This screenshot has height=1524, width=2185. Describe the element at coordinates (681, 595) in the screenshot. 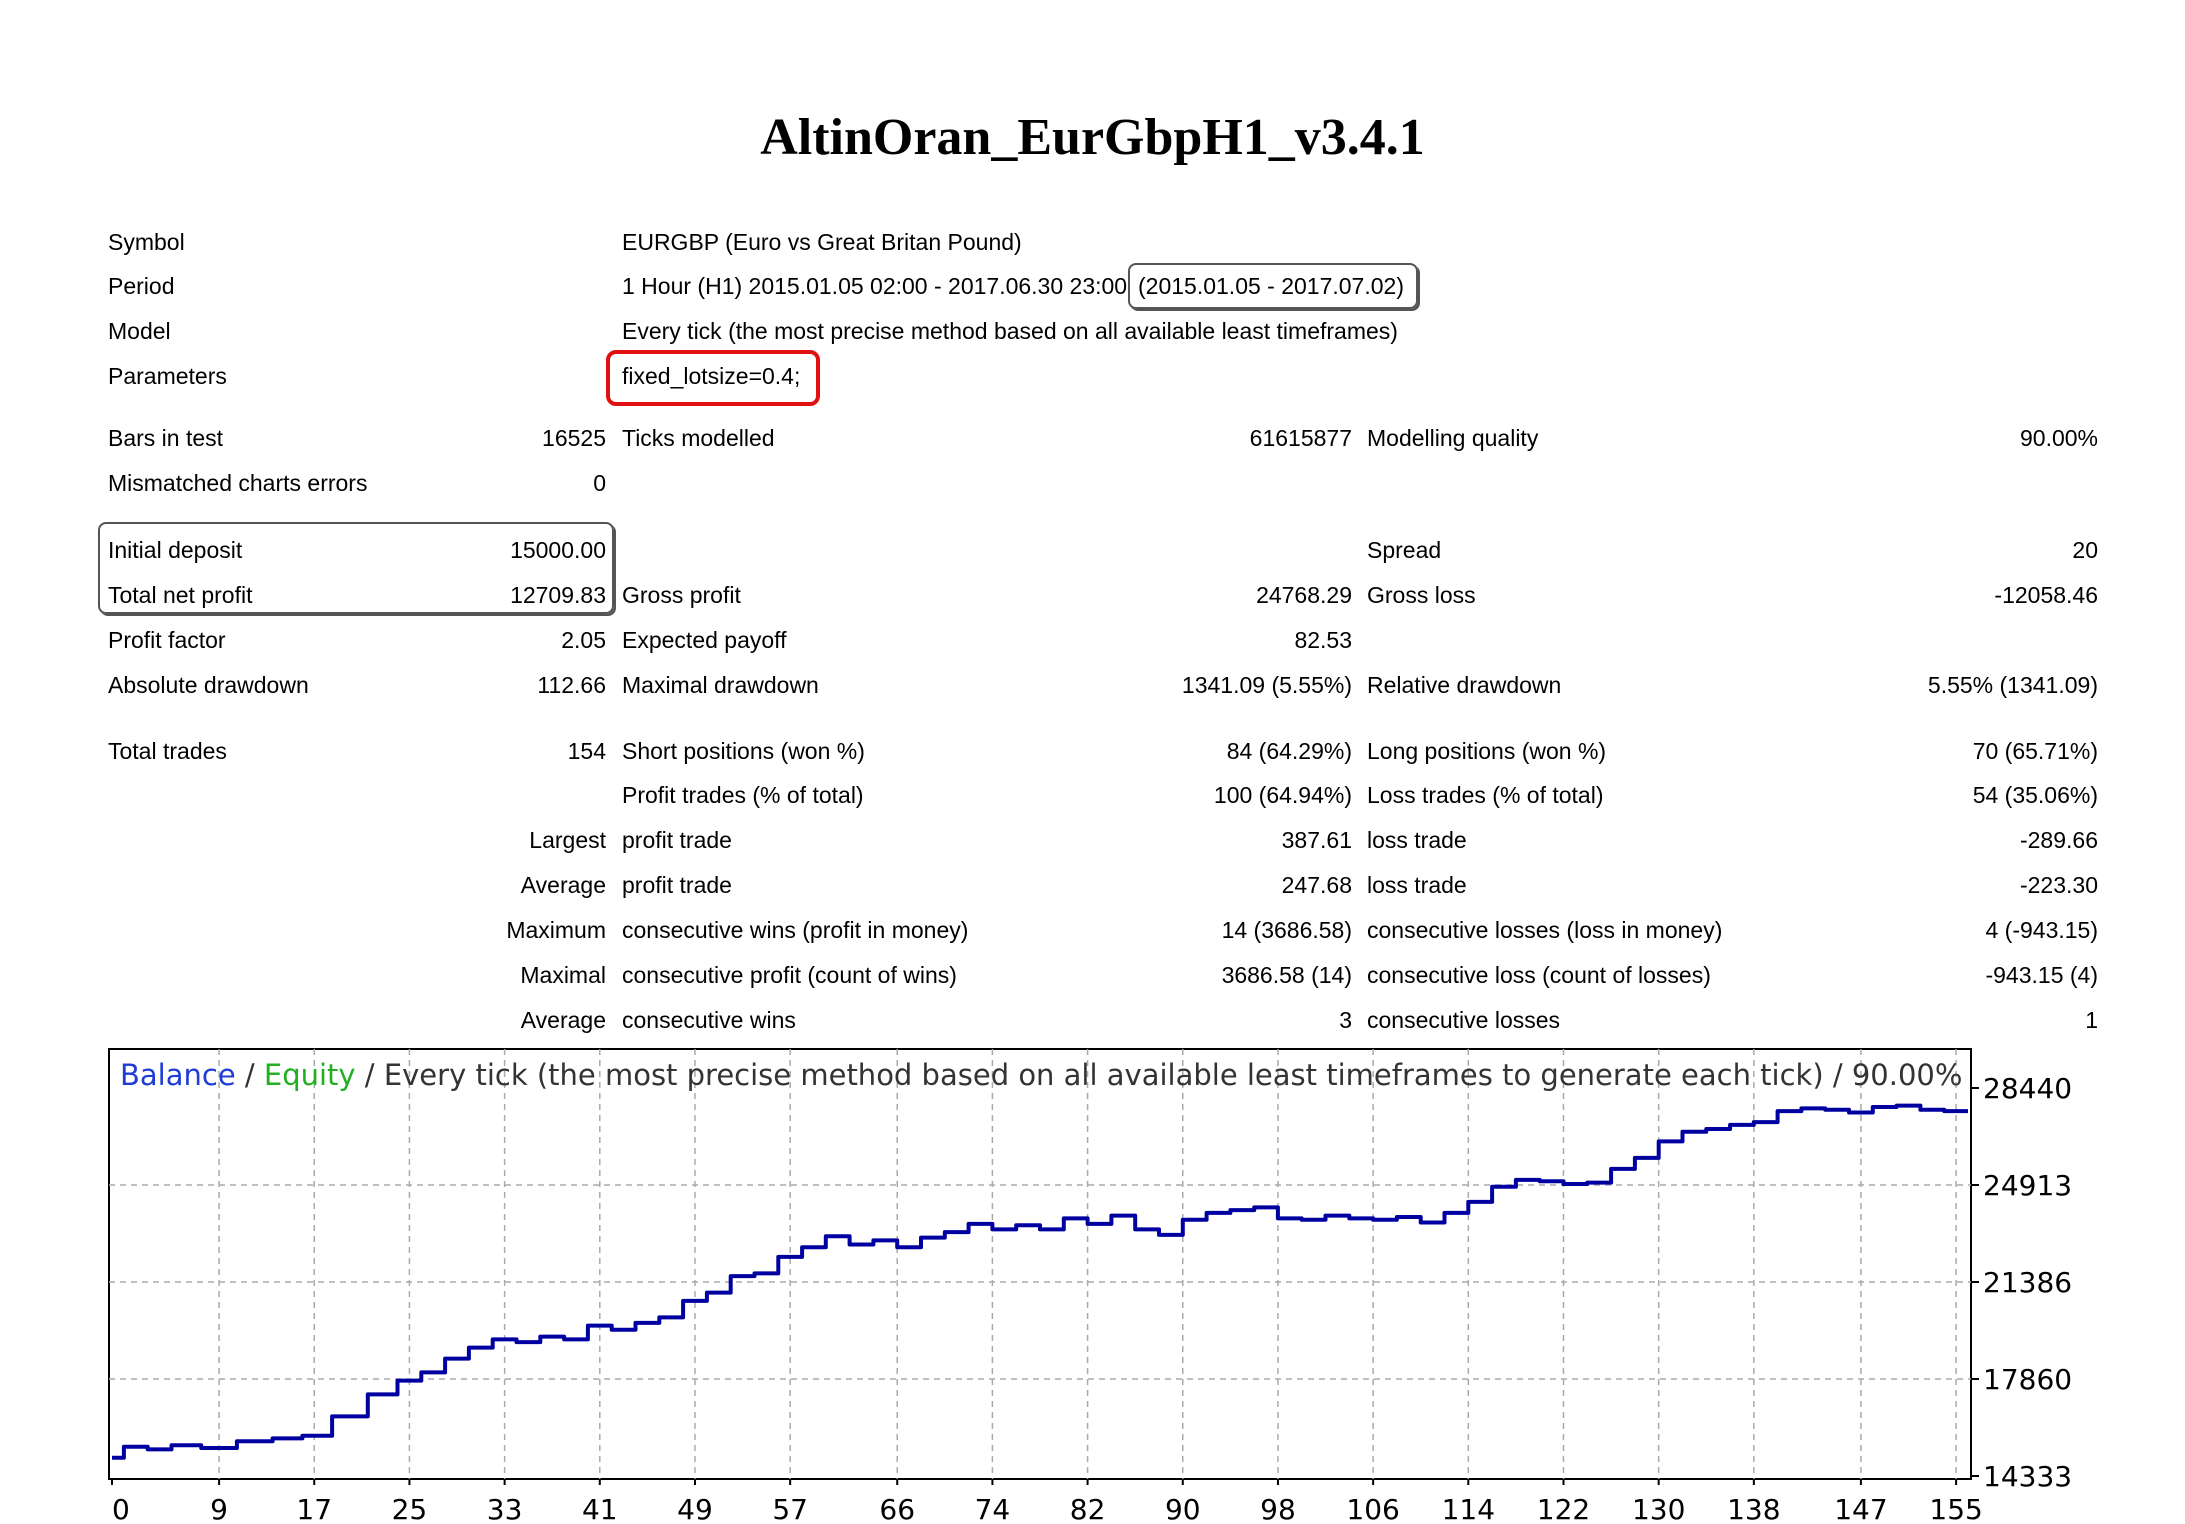

I see `gross-profit-label: Gross profit` at that location.